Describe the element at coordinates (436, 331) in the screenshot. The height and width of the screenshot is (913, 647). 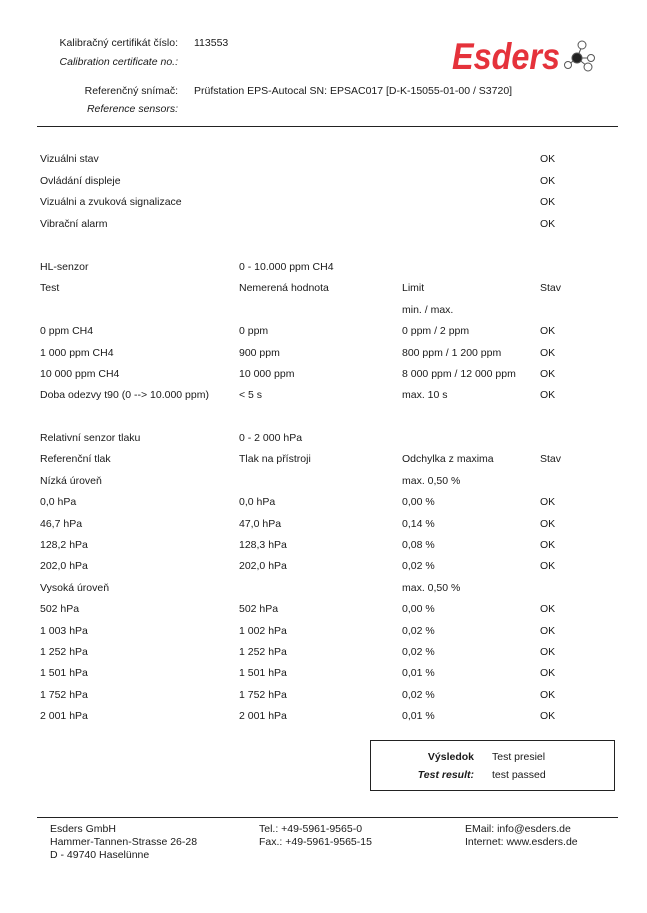
I see `row-limit: 0 ppm / 2 ppm` at that location.